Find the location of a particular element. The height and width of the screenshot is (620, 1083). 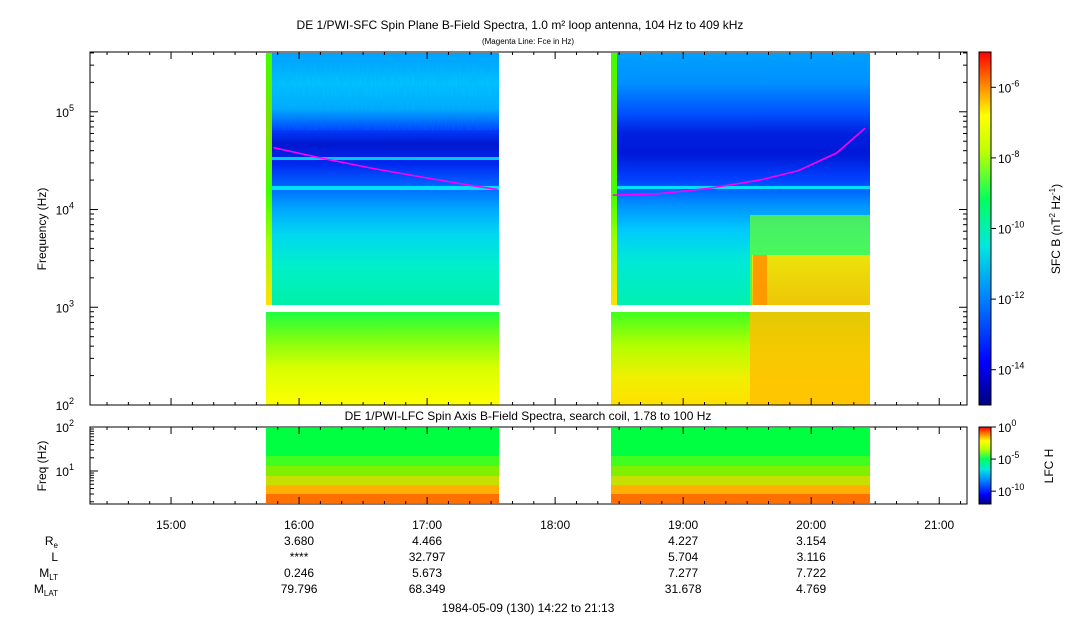

bottom-ytick-label: 102 is located at coordinates (65, 426).